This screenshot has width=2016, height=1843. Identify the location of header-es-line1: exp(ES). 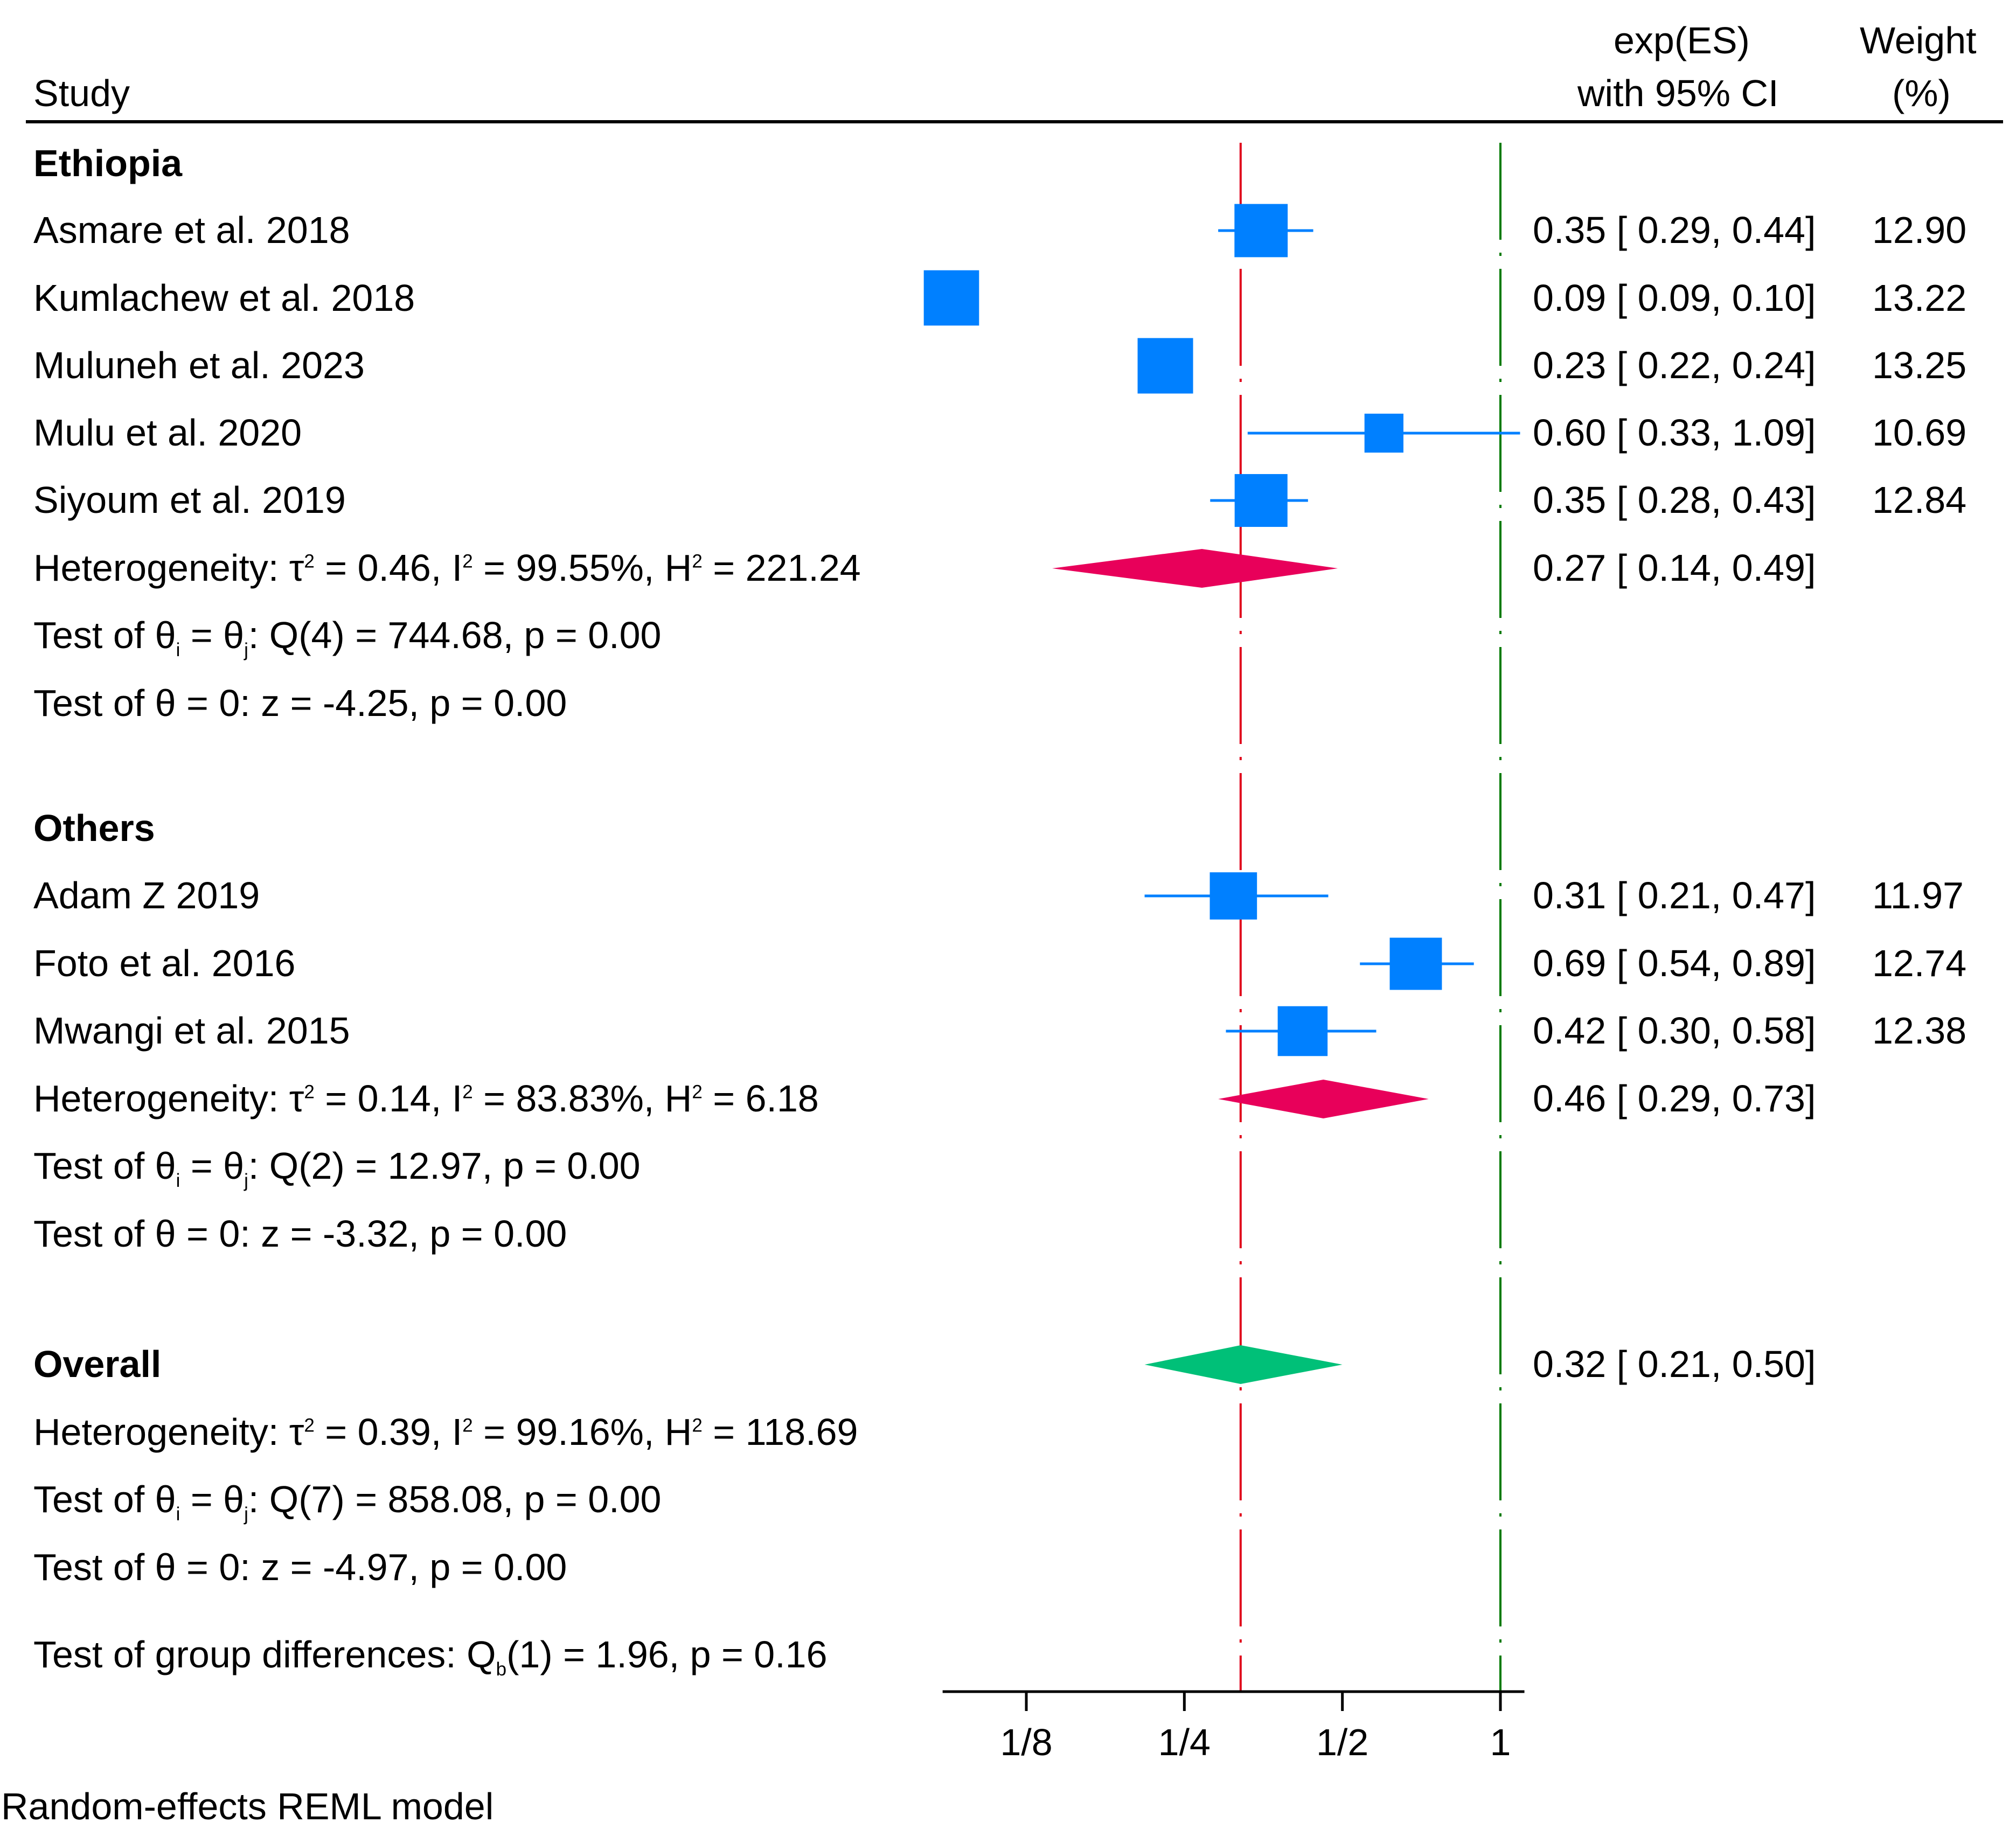
(1682, 40).